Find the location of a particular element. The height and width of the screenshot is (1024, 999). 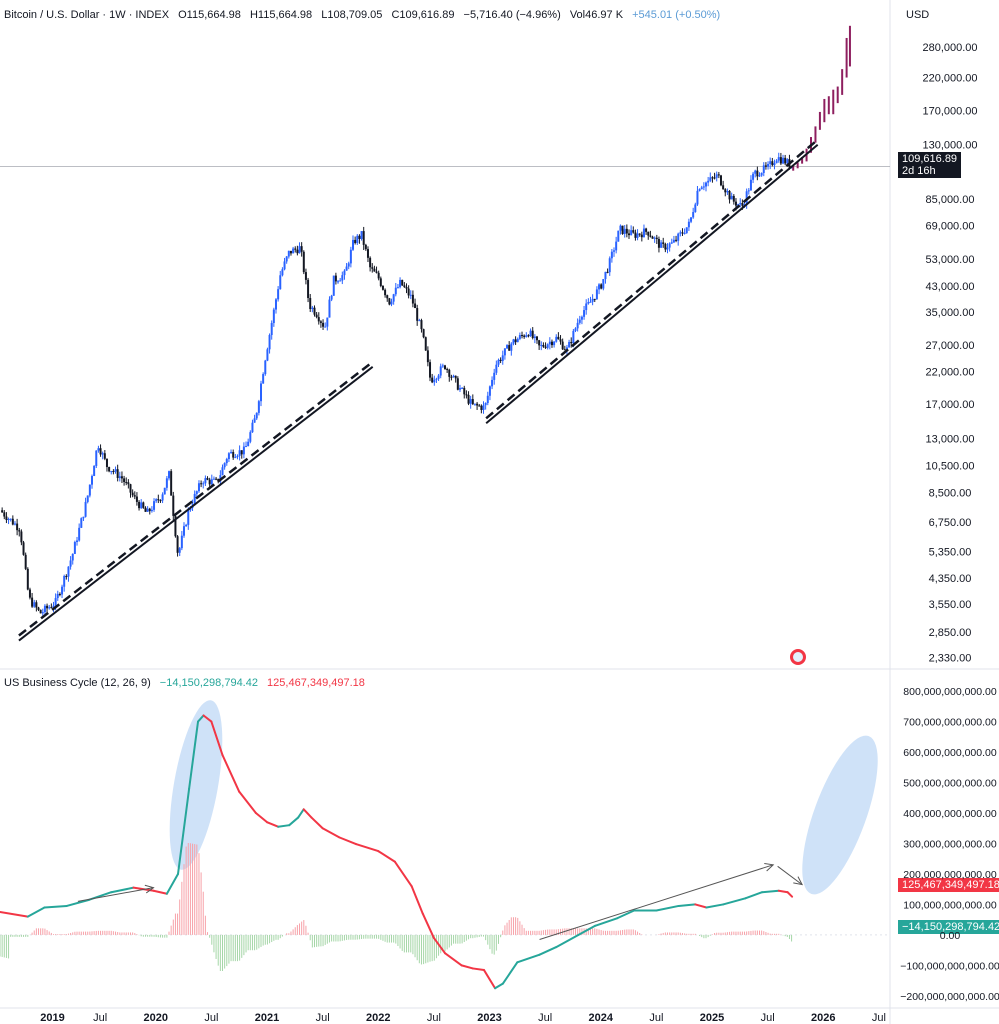

indicator-name: US Business Cycle (12, 26, 9) is located at coordinates (77, 683).